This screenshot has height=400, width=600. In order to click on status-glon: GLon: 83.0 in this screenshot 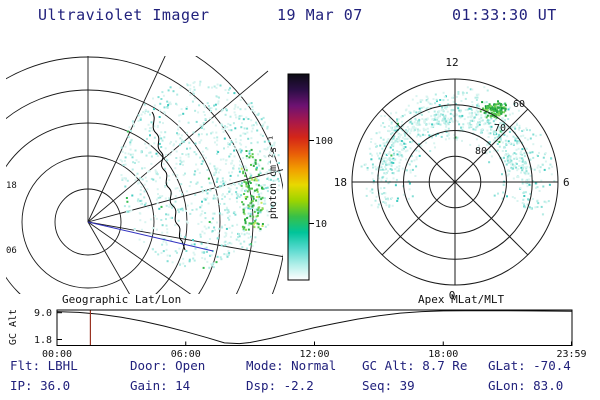, I will do `click(526, 385)`.